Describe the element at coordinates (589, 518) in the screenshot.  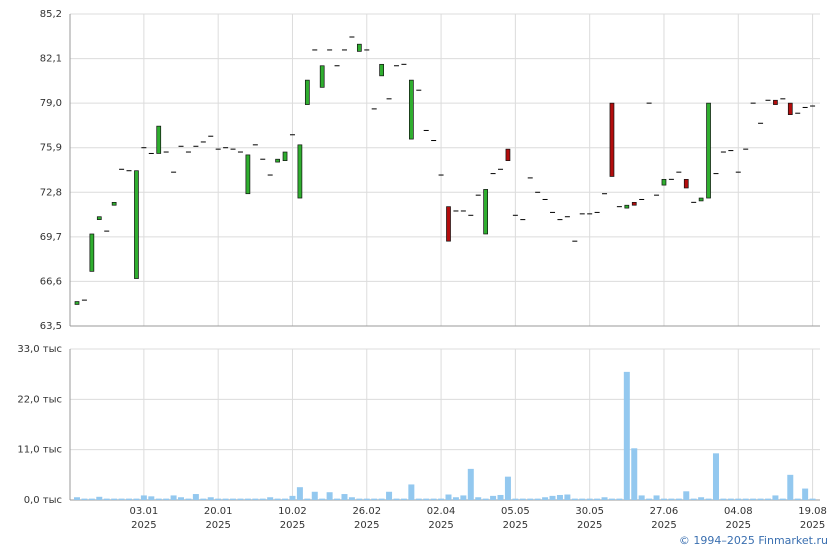
I see `x-tick-label: 30.05 2025` at that location.